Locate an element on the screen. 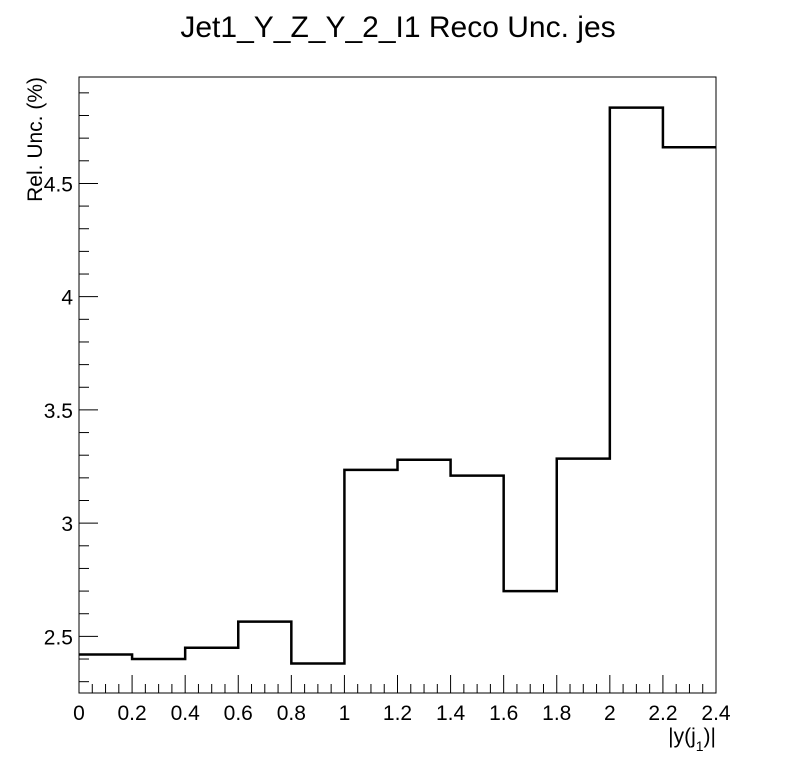 The width and height of the screenshot is (796, 772). y-tick-label: 3.5 is located at coordinates (58, 411).